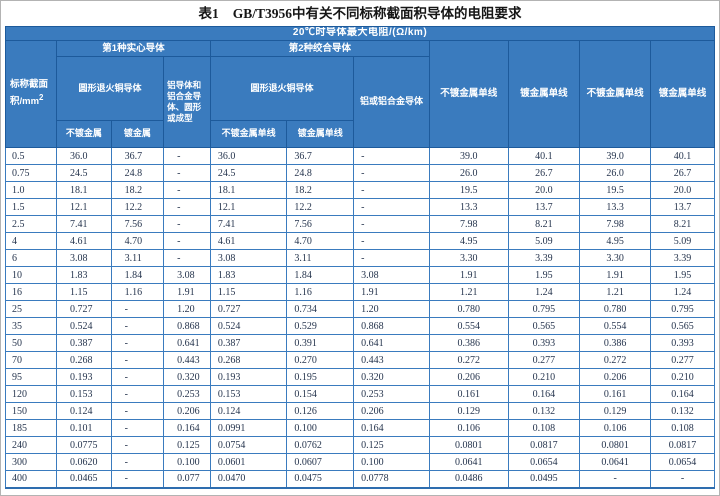 This screenshot has width=720, height=496. What do you see at coordinates (31, 428) in the screenshot?
I see `nominal-area-value: 185` at bounding box center [31, 428].